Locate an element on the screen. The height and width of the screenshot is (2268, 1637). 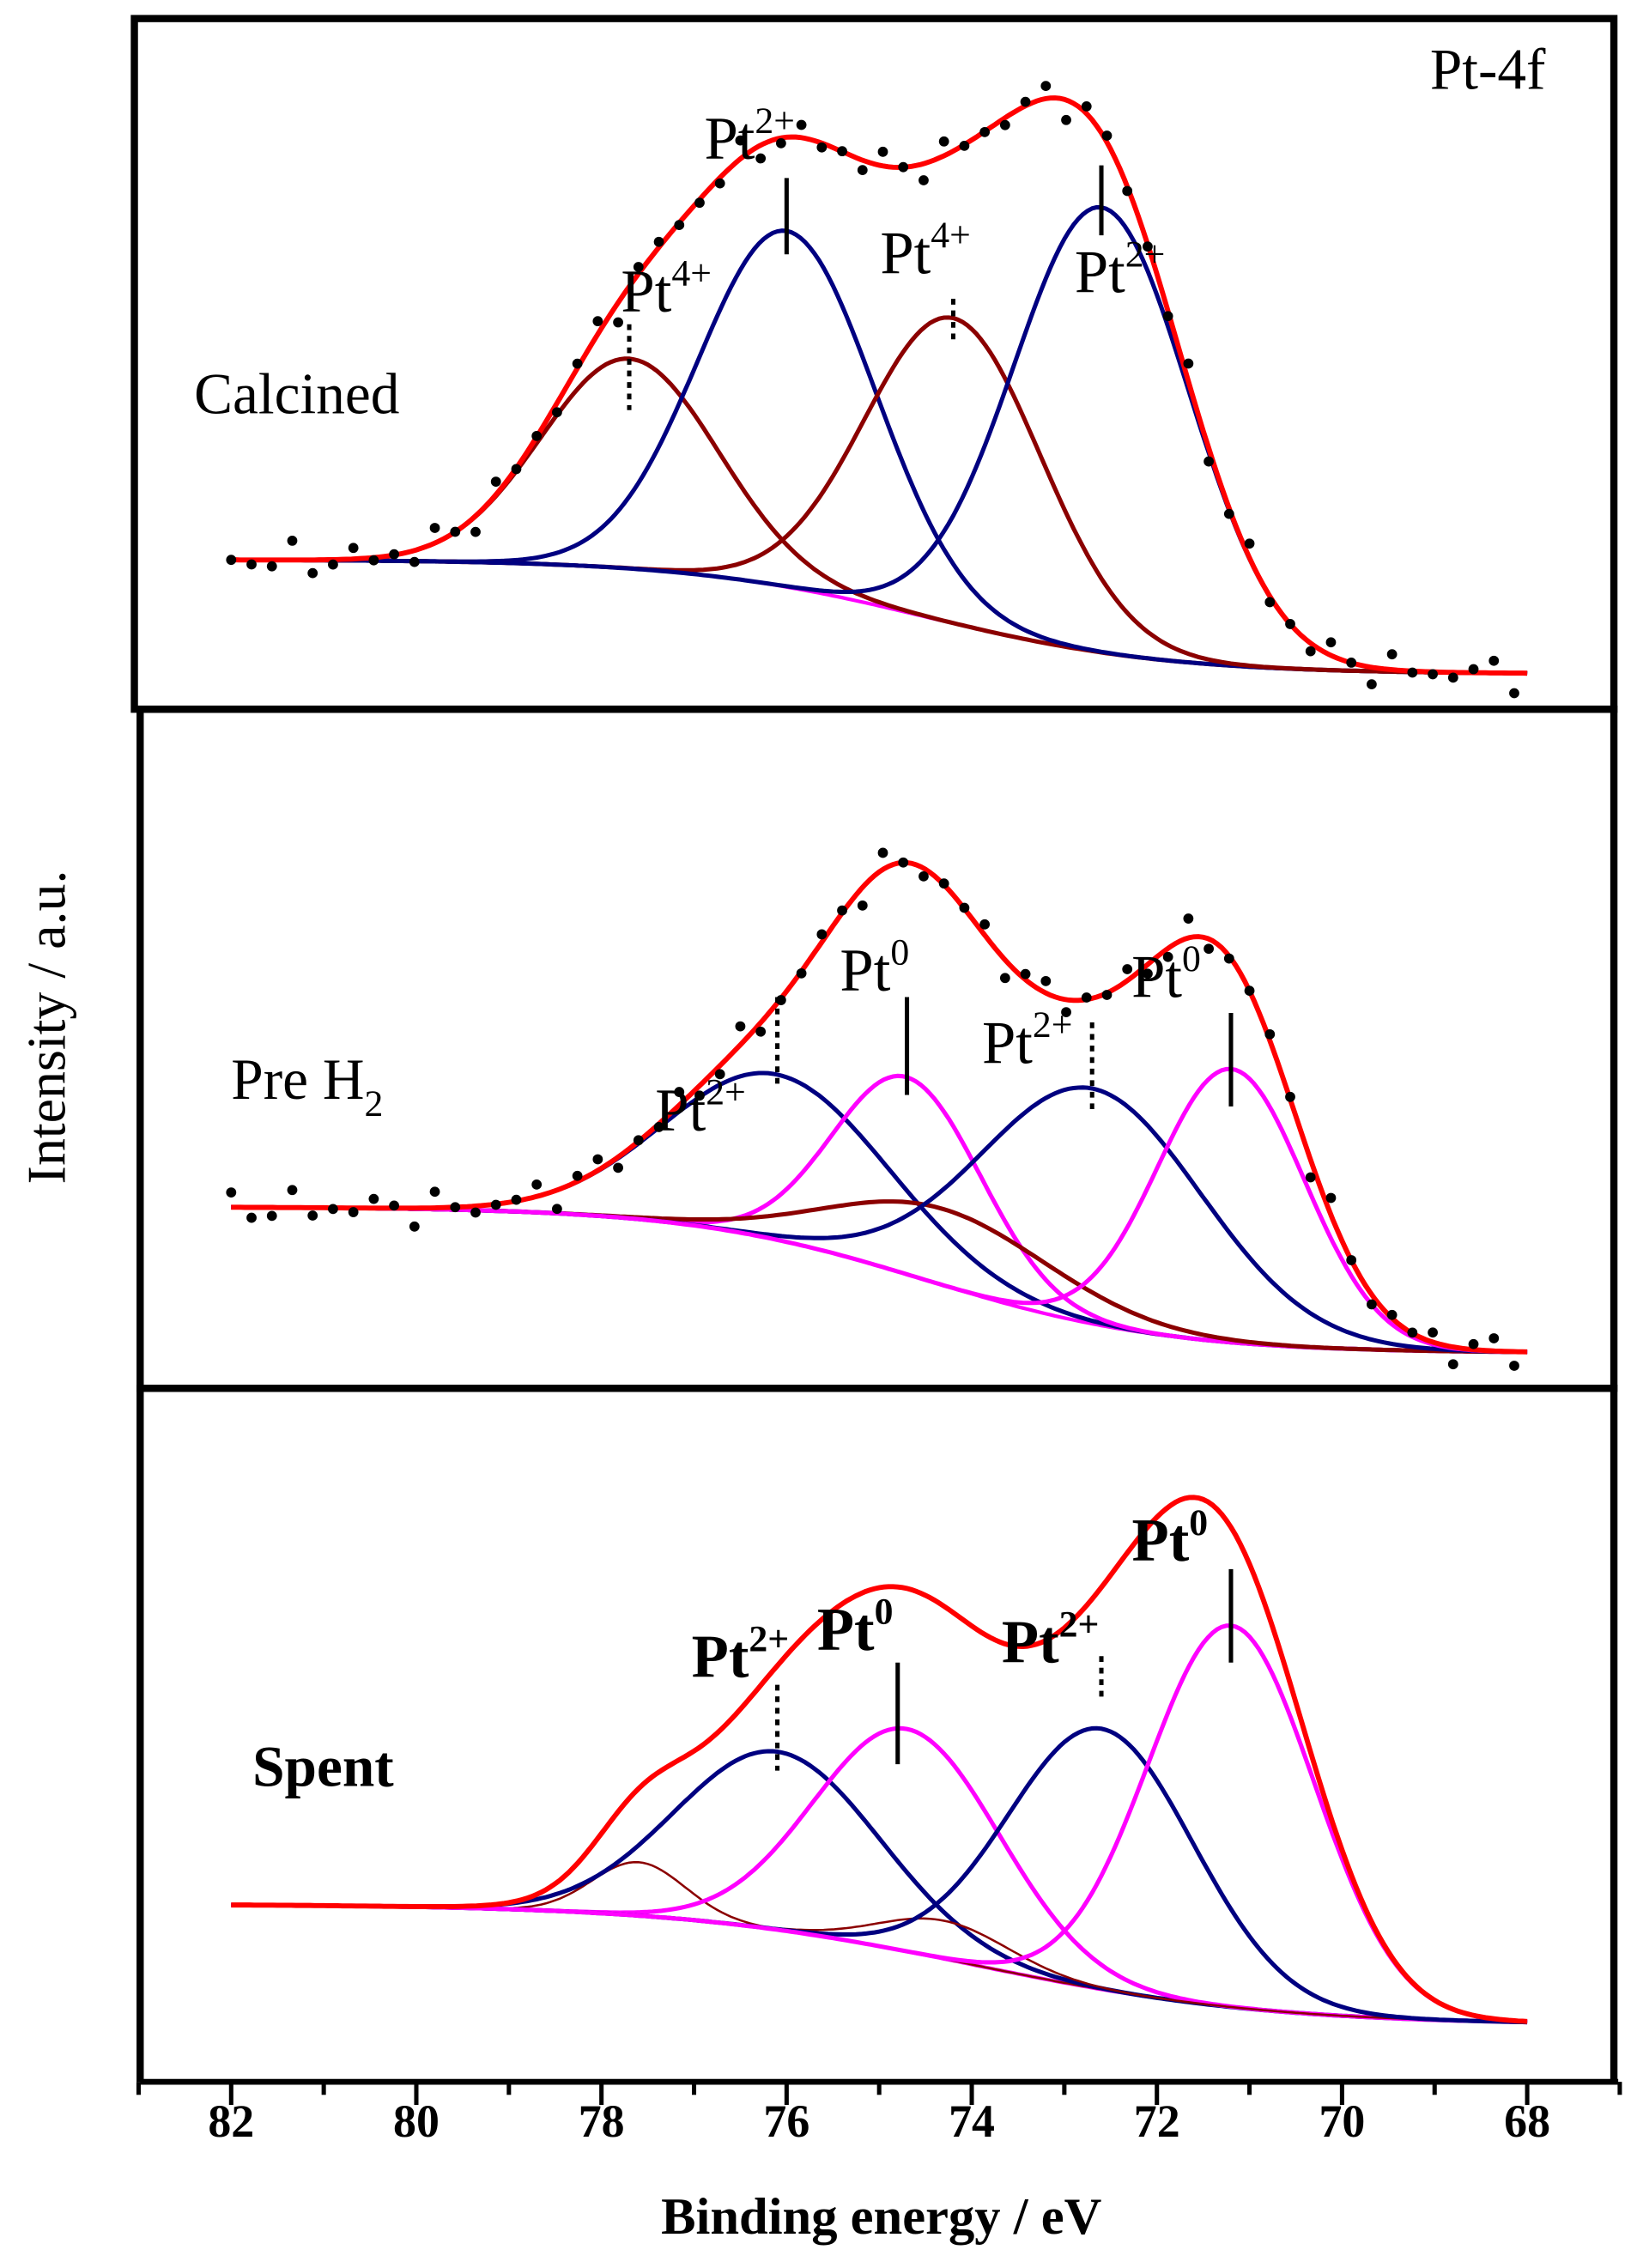
component-peak-Pt0 is located at coordinates (879, 1875).